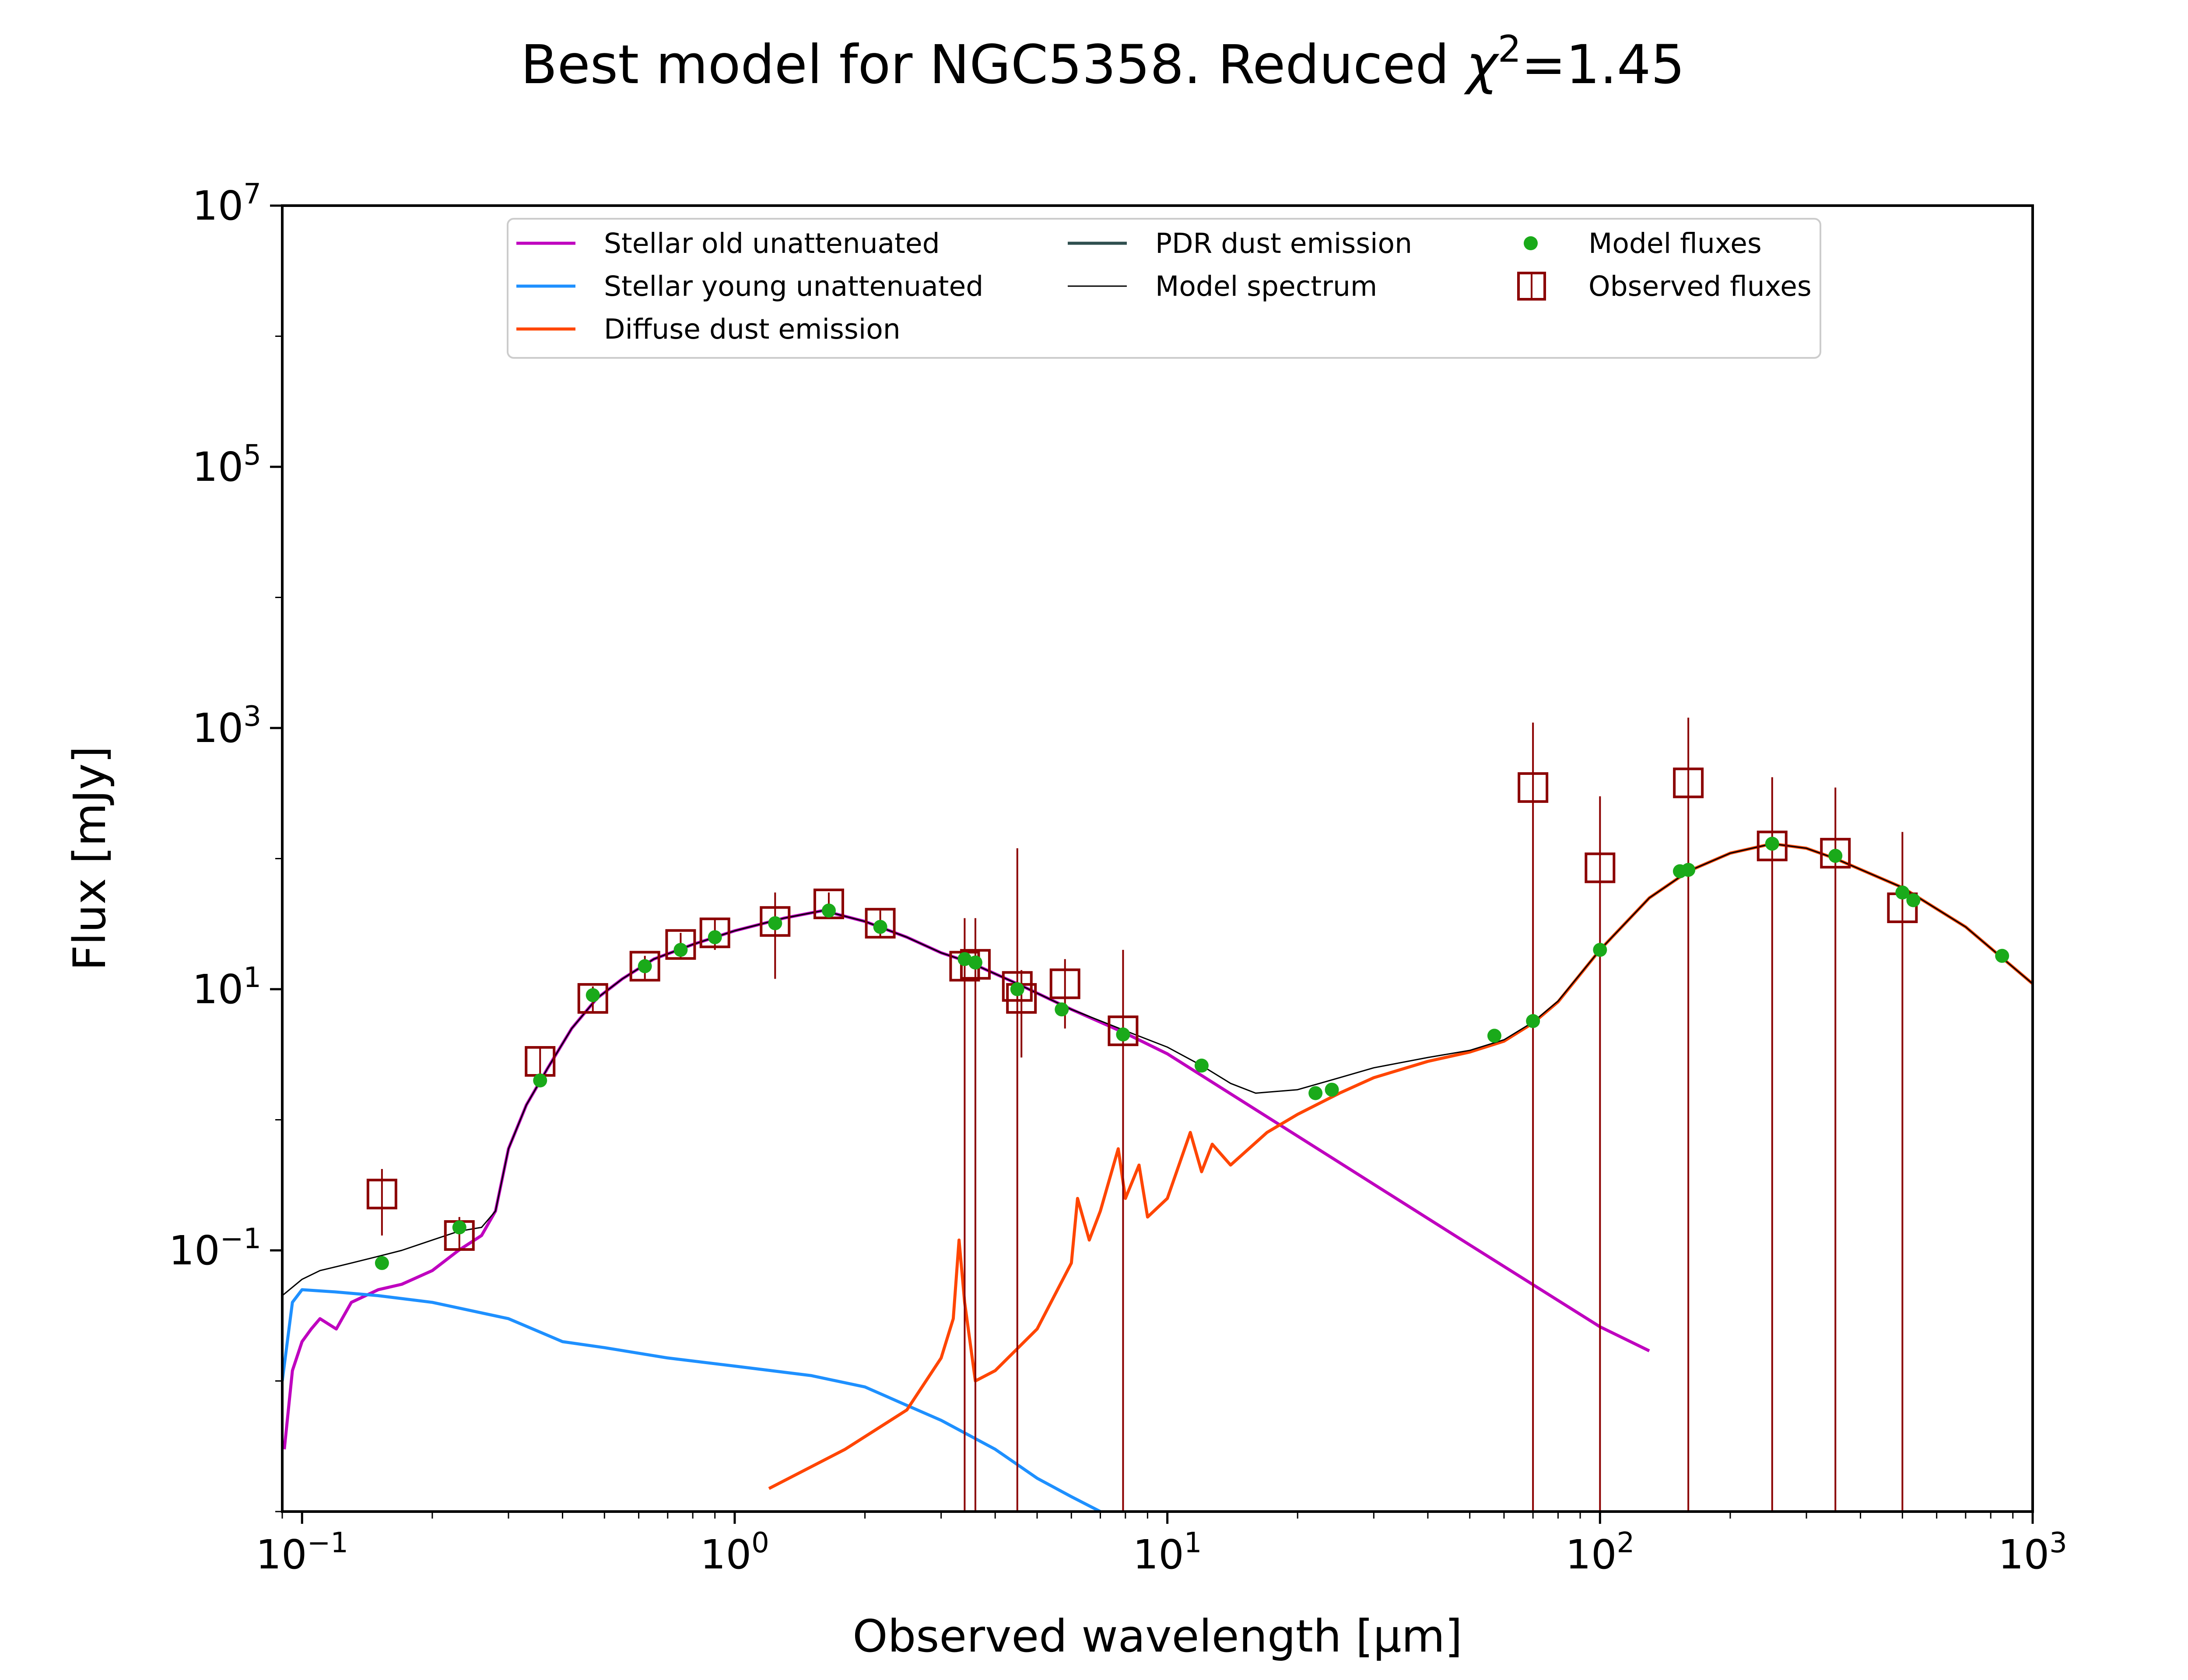 This screenshot has width=2188, height=1680. Describe the element at coordinates (691, 1400) in the screenshot. I see `stellar-young-unattenuated-line` at that location.